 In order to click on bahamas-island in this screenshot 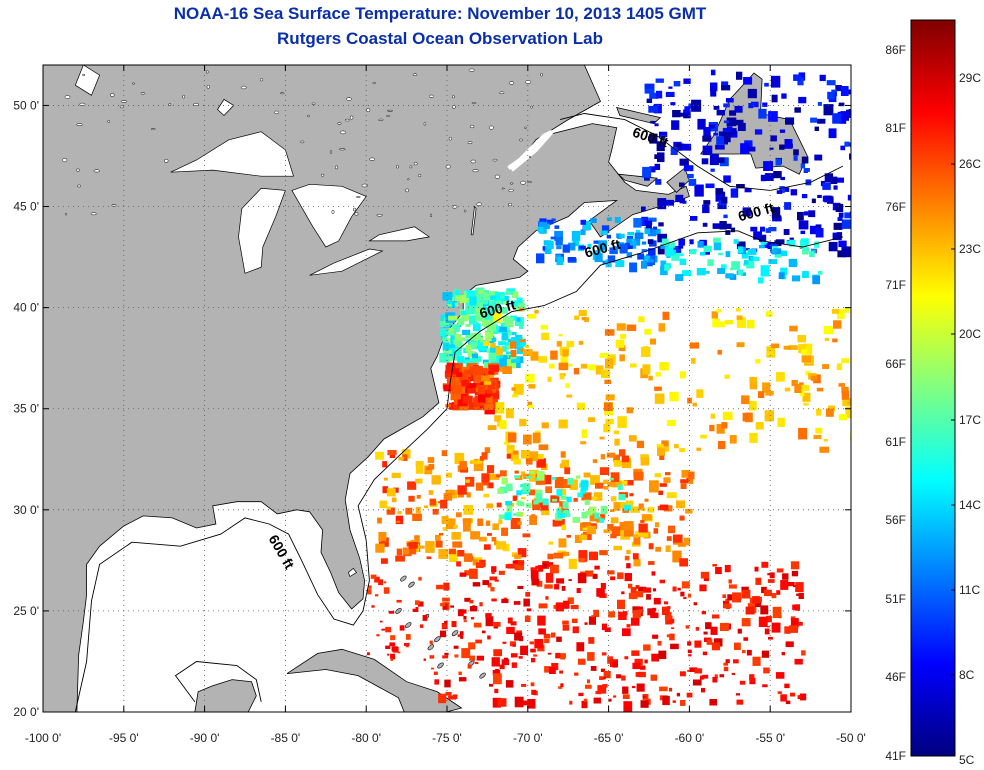, I will do `click(431, 647)`.